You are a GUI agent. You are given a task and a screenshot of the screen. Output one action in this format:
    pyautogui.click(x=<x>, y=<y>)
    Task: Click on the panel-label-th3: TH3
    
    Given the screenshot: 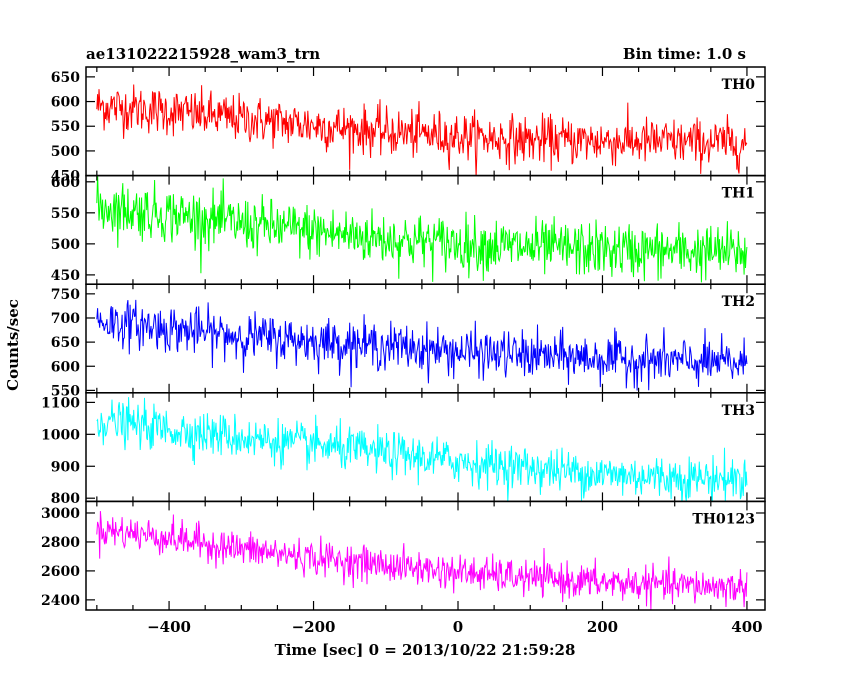 What is the action you would take?
    pyautogui.click(x=738, y=411)
    